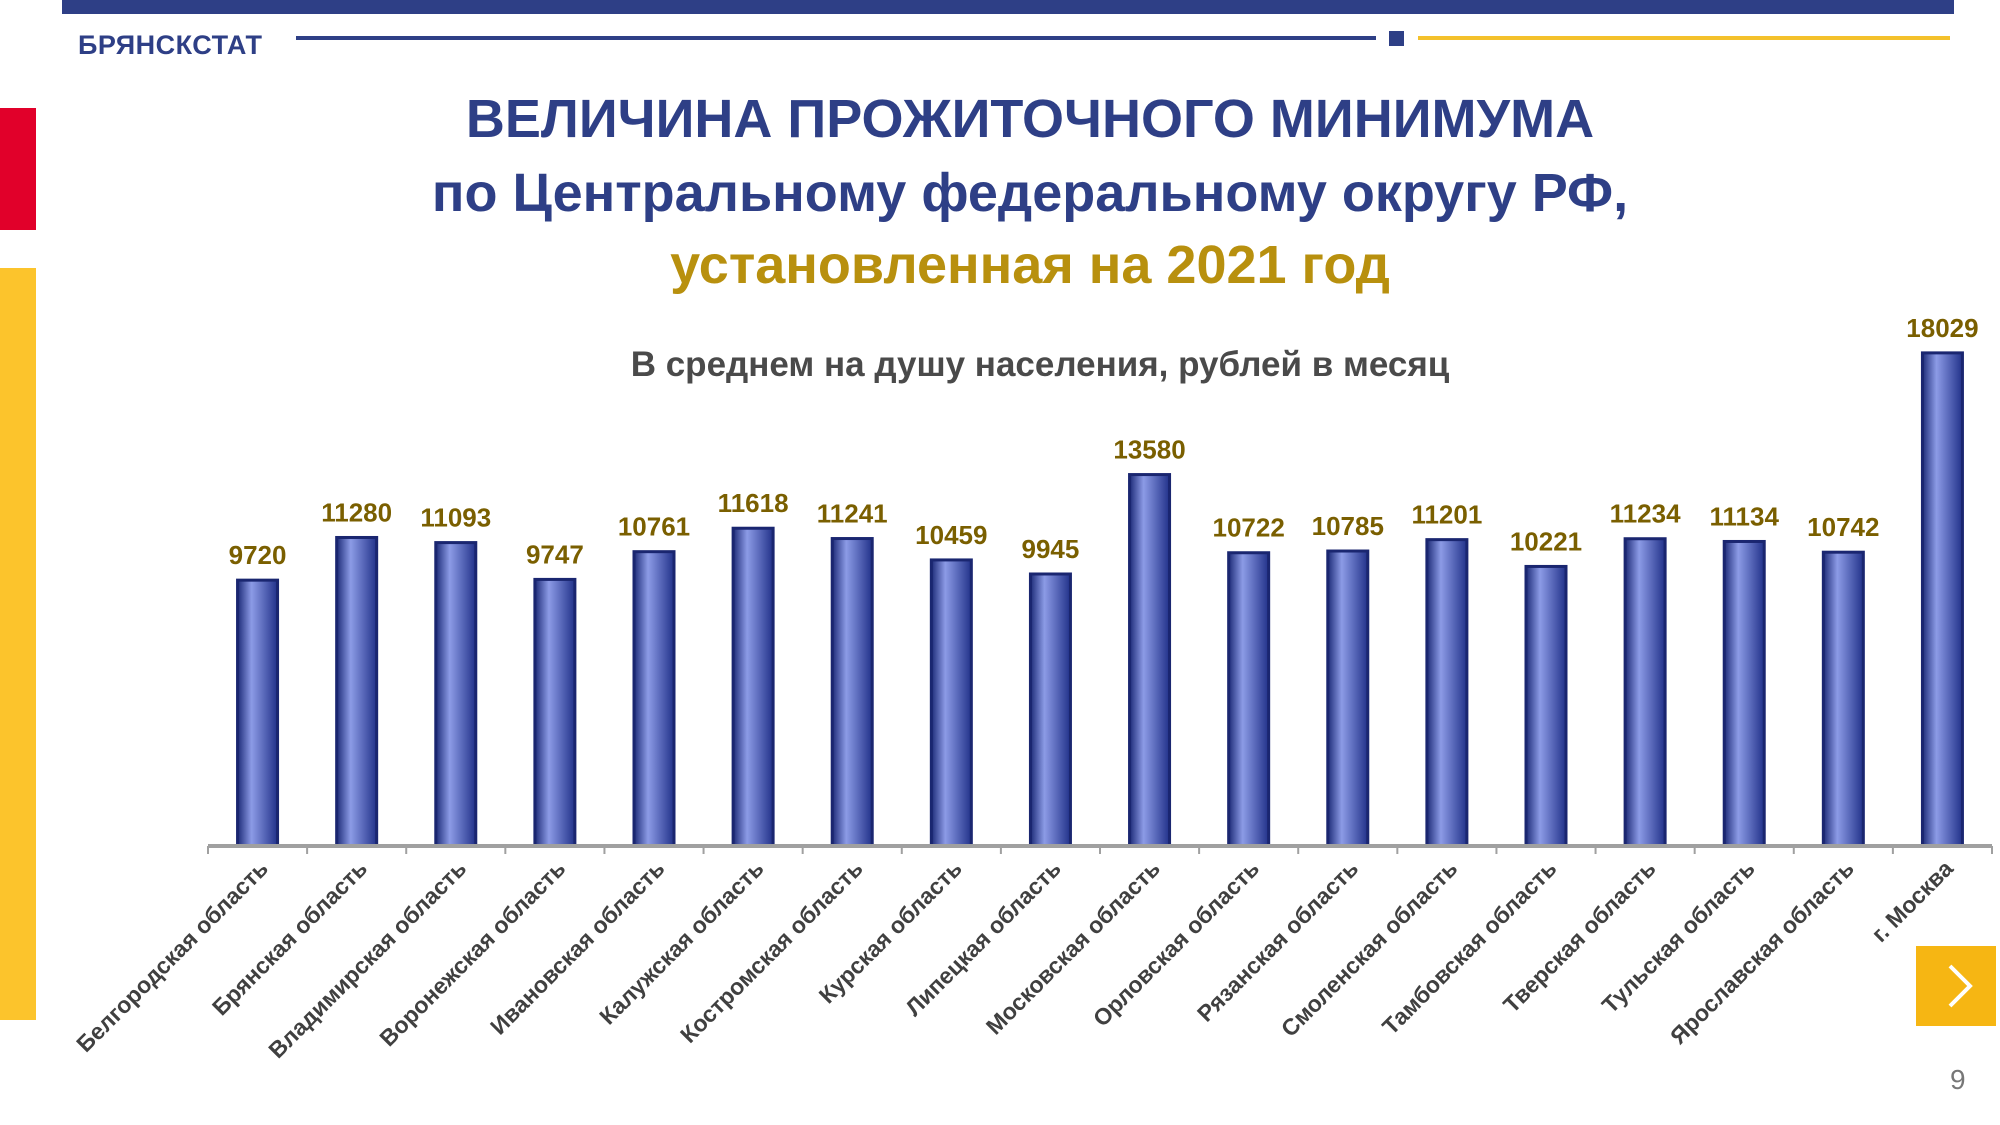 This screenshot has width=2000, height=1125. What do you see at coordinates (555, 554) in the screenshot?
I see `data-label: 9747` at bounding box center [555, 554].